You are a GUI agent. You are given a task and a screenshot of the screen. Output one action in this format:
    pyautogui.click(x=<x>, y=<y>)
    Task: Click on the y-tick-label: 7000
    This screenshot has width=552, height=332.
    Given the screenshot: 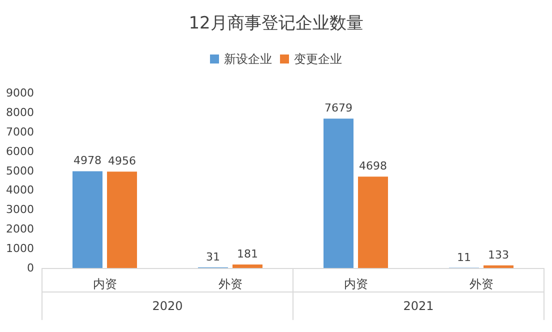 What is the action you would take?
    pyautogui.click(x=20, y=131)
    